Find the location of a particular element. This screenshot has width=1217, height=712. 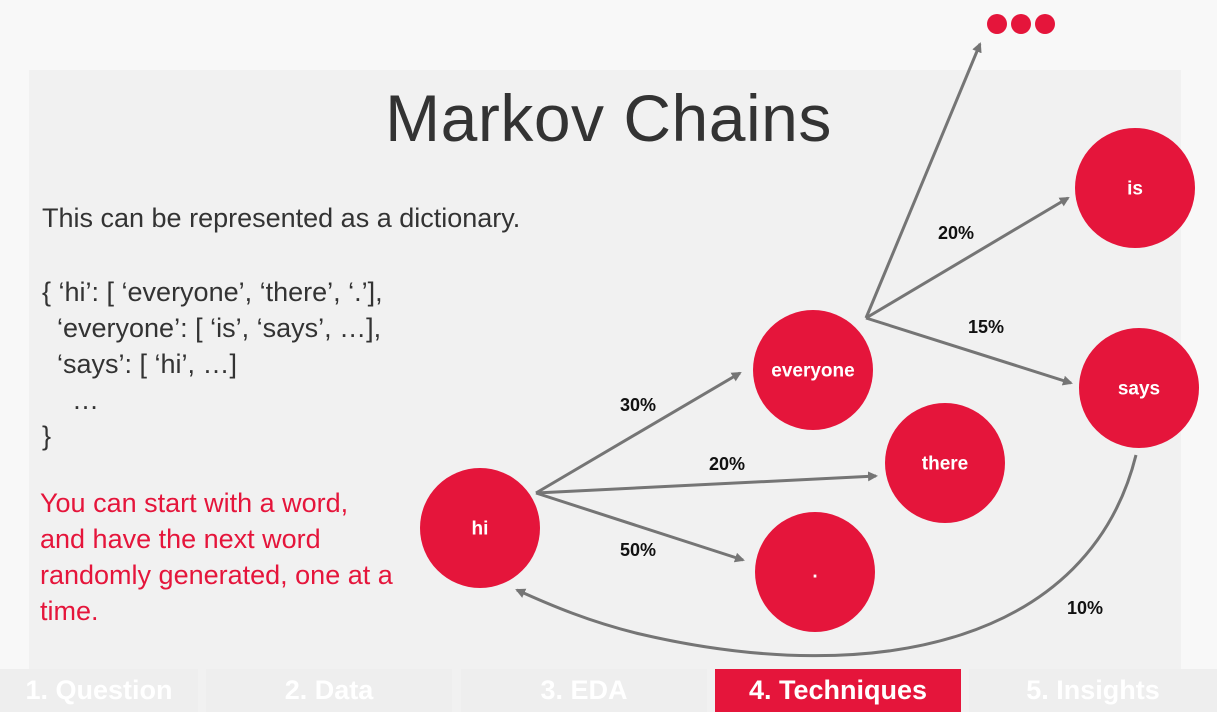

node-label: everyone is located at coordinates (812, 371).